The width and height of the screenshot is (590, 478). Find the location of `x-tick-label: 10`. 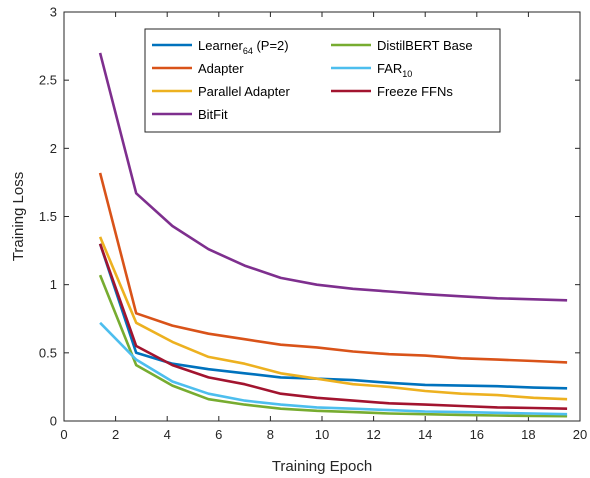

x-tick-label: 10 is located at coordinates (322, 434).